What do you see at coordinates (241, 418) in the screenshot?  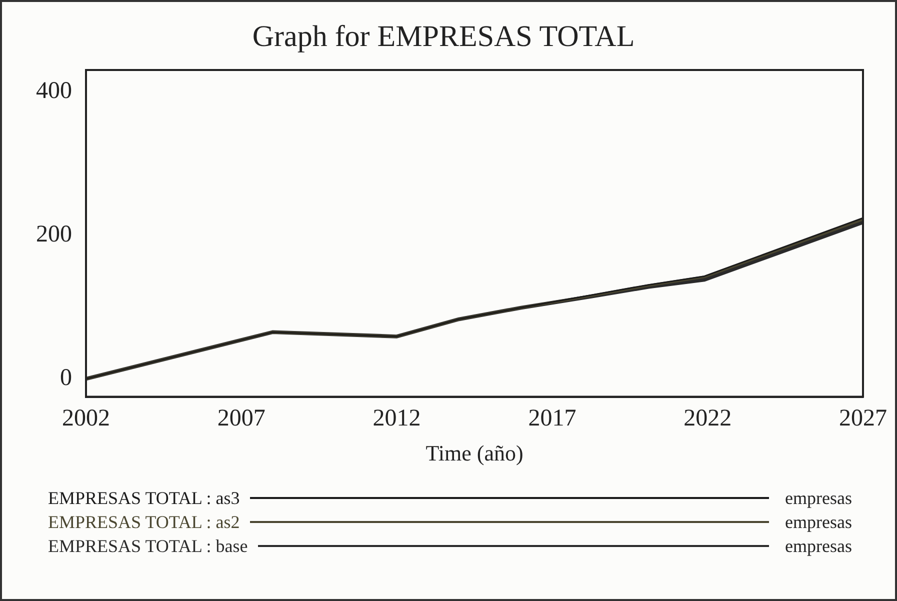 I see `x-tick-label: 2007` at bounding box center [241, 418].